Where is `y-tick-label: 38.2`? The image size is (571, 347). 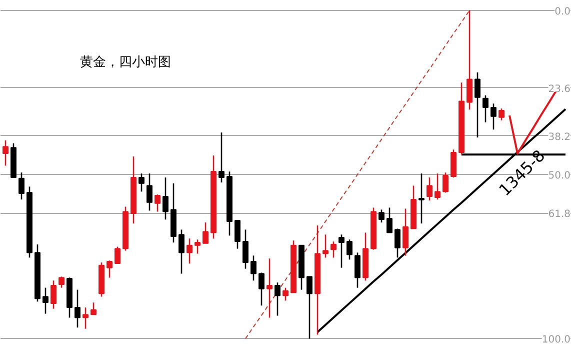
y-tick-label: 38.2 is located at coordinates (559, 137).